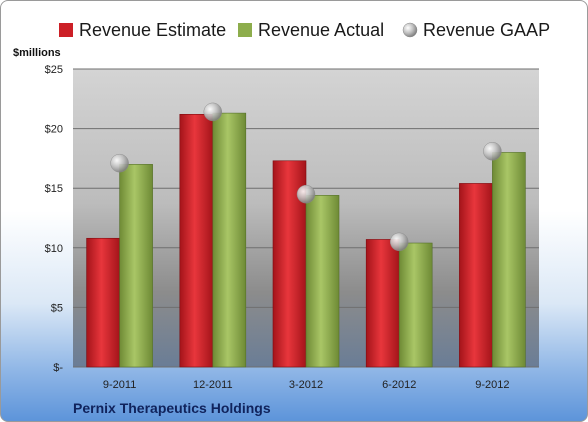 This screenshot has height=422, width=588. What do you see at coordinates (54, 219) in the screenshot?
I see `y-axis-ticks: $- $5 $10 $15 $20 $25` at bounding box center [54, 219].